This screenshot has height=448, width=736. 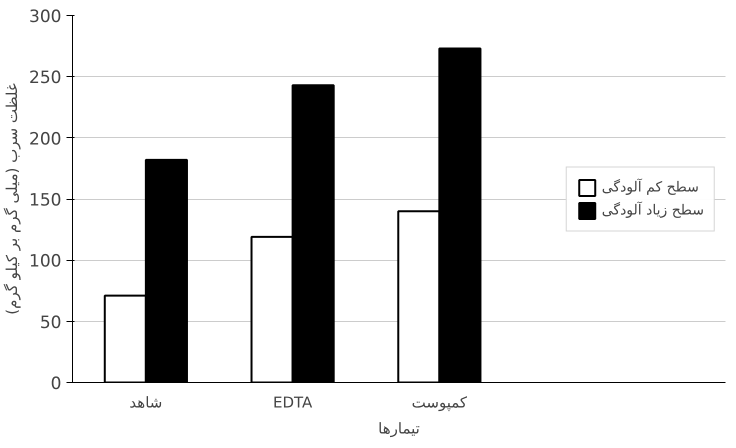 What do you see at coordinates (292, 403) in the screenshot?
I see `x-tick-label: EDTA` at bounding box center [292, 403].